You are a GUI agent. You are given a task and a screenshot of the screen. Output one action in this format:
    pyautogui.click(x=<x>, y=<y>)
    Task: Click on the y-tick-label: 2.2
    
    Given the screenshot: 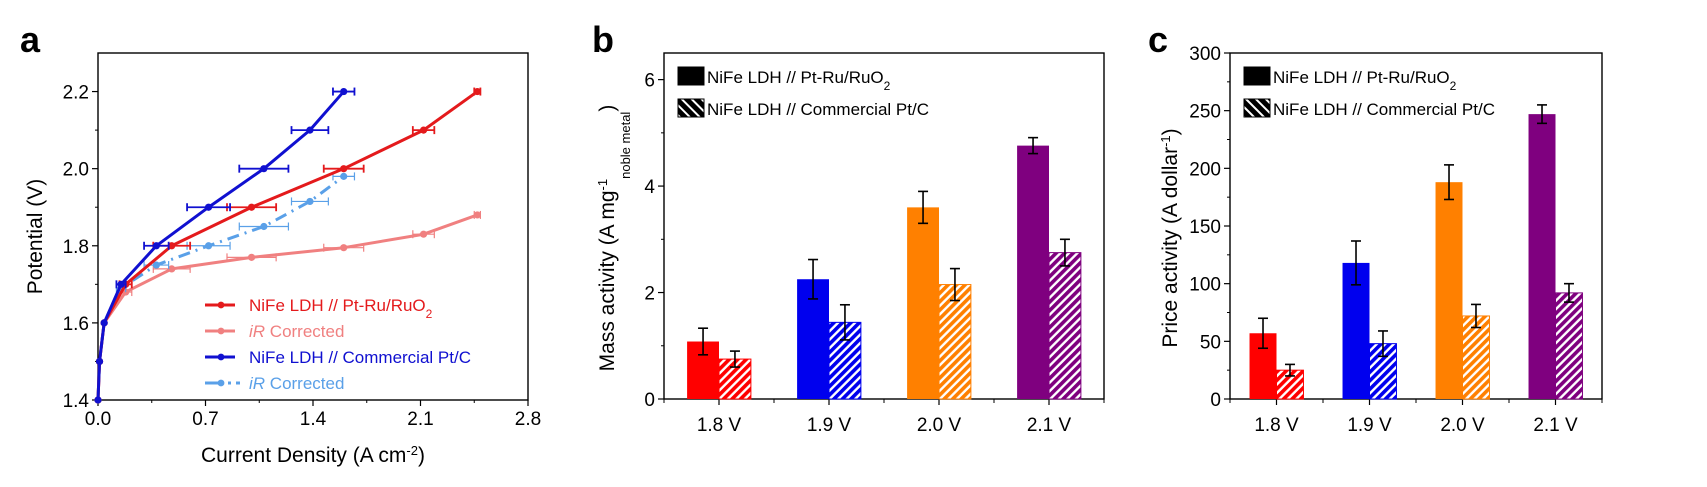 What is the action you would take?
    pyautogui.click(x=76, y=93)
    